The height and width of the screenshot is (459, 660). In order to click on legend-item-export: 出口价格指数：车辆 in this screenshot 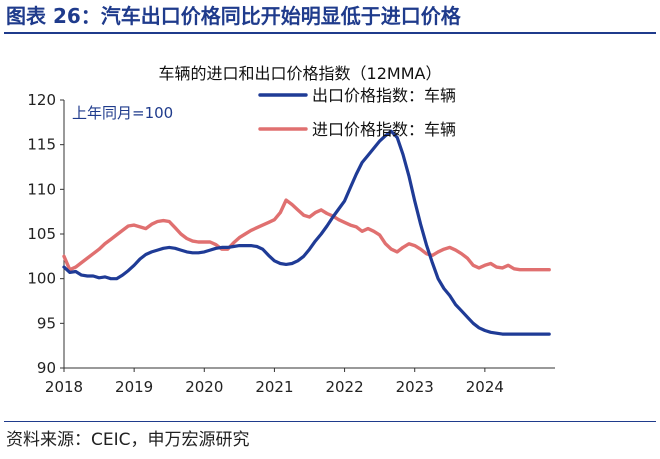, I will do `click(357, 95)`.